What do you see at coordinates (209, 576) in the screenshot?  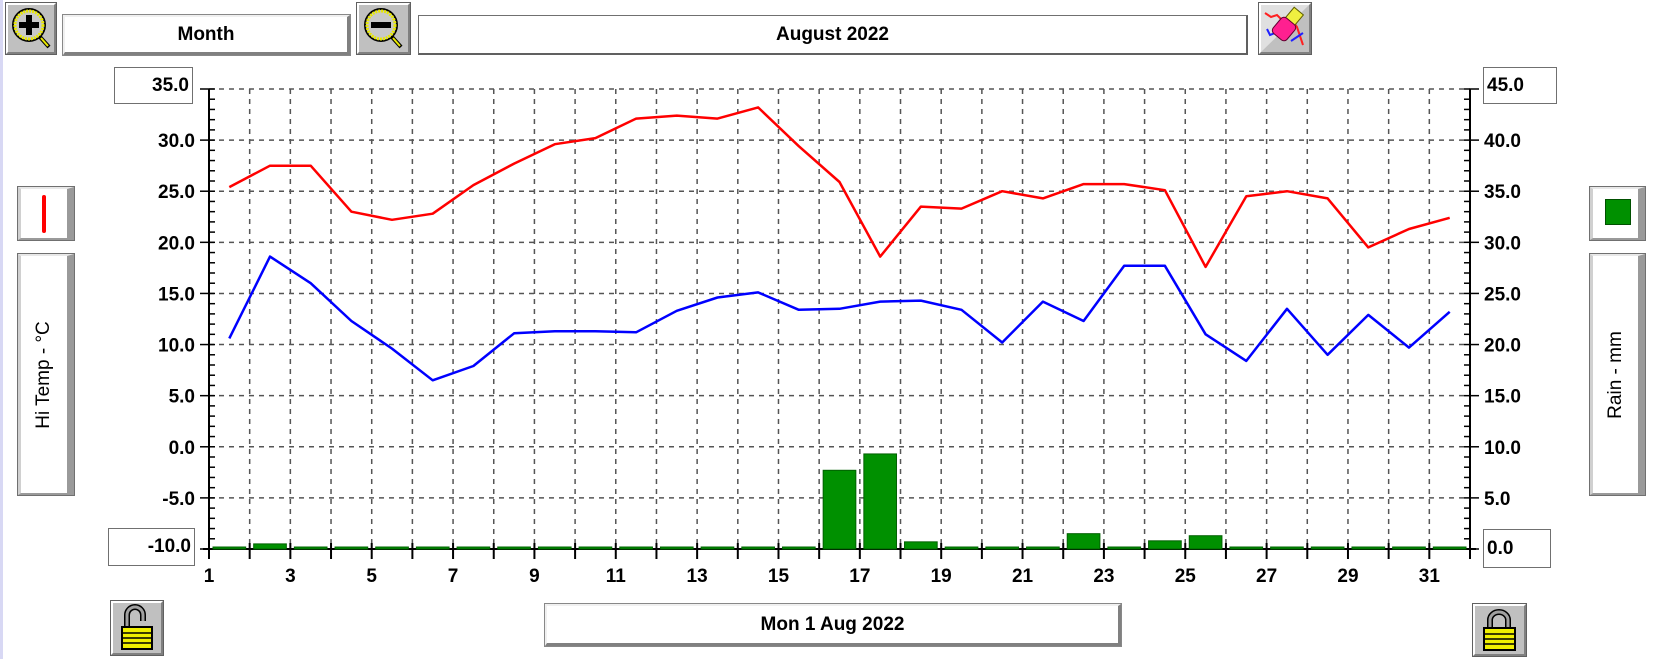 I see `x-tick-label: 1` at bounding box center [209, 576].